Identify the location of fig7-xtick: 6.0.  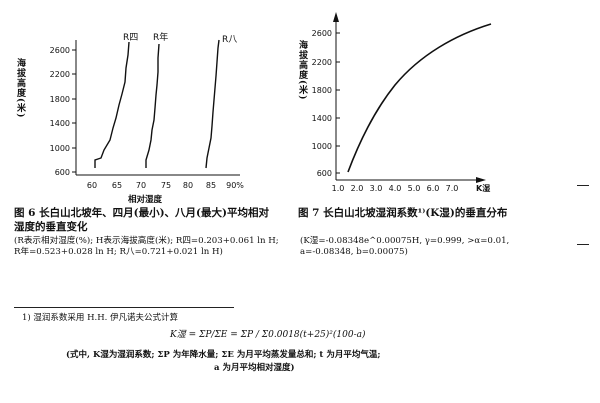
(433, 188).